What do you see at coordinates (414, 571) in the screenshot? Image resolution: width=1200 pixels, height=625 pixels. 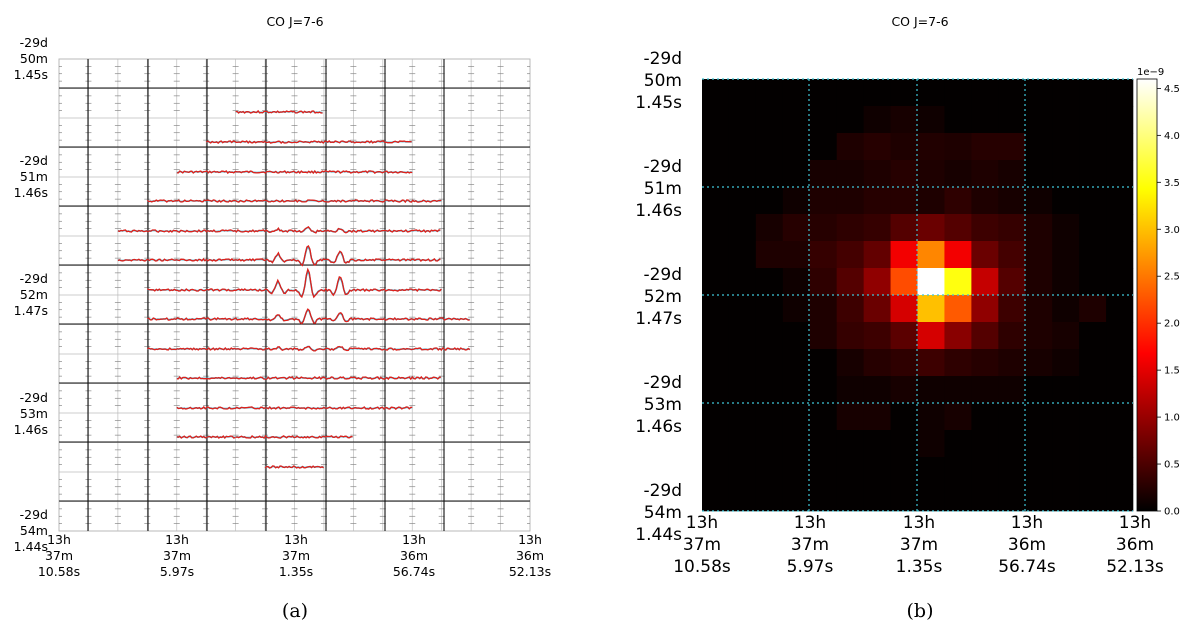 I see `ra-tick-label-line: 56.74s` at bounding box center [414, 571].